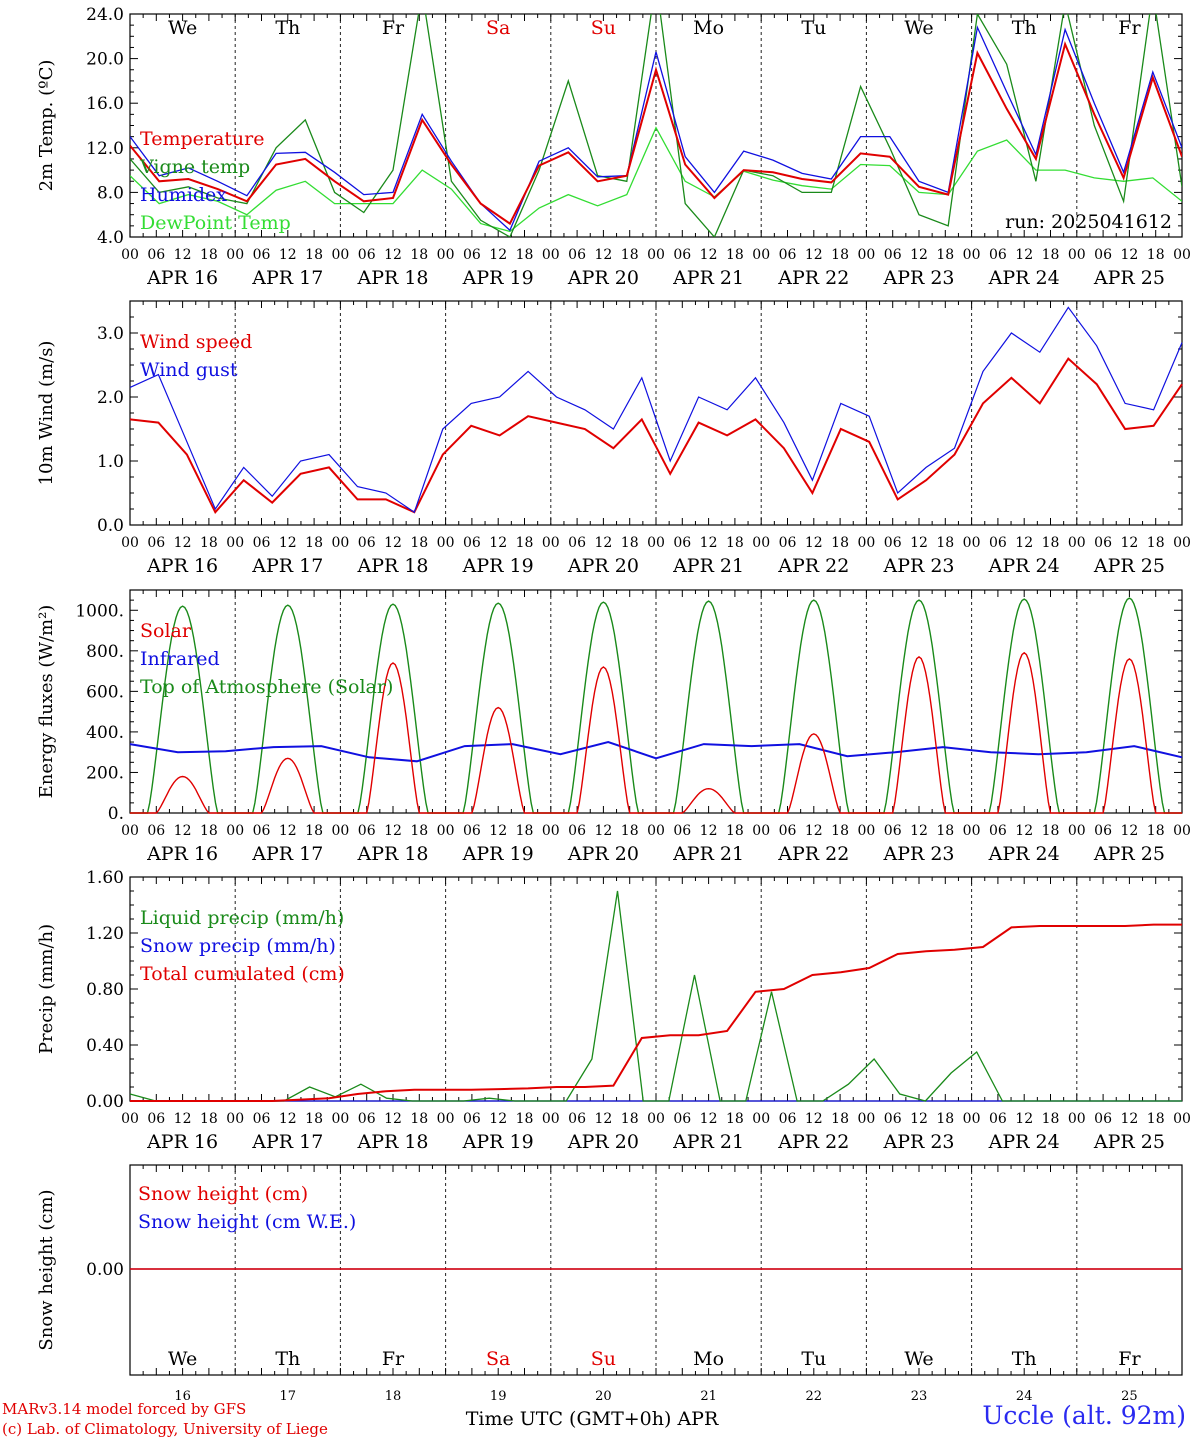 The width and height of the screenshot is (1194, 1440). I want to click on legend-entry: DewPoint Temp, so click(215, 223).